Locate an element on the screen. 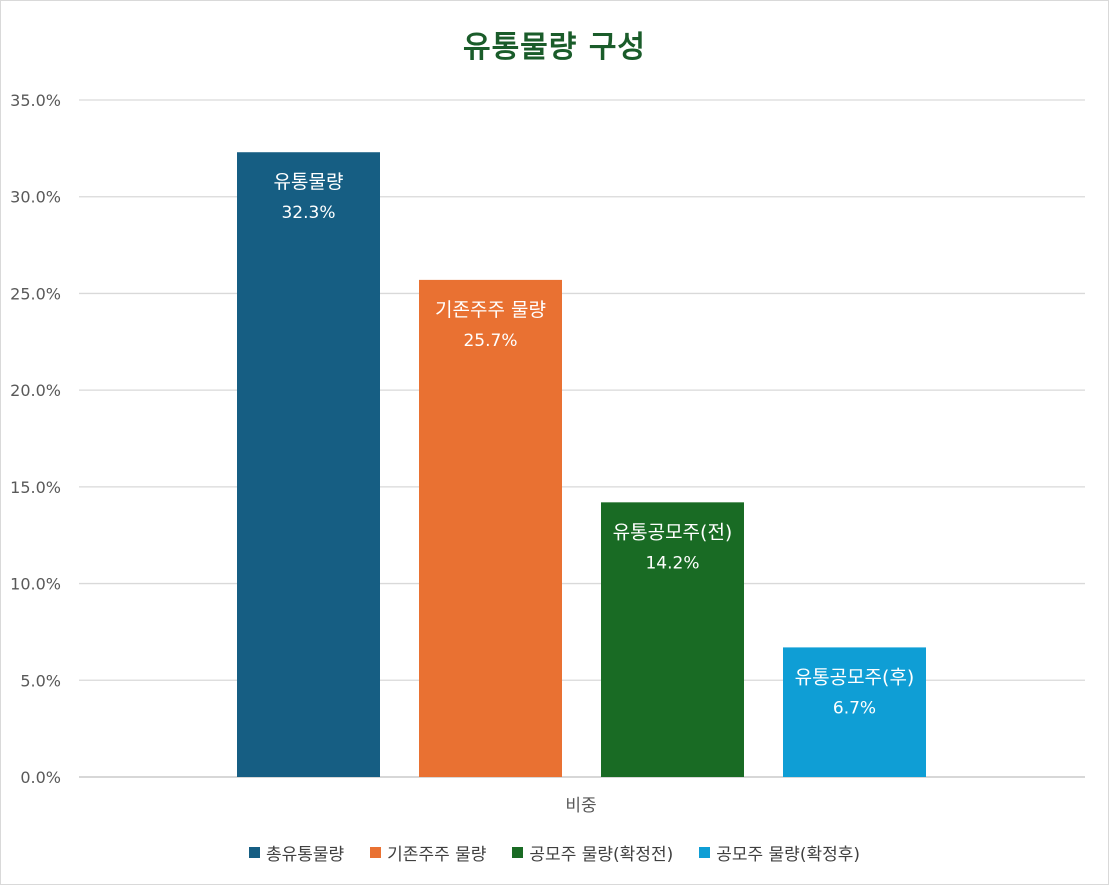 The image size is (1109, 885). y-tick-label: 0.0% is located at coordinates (40, 777).